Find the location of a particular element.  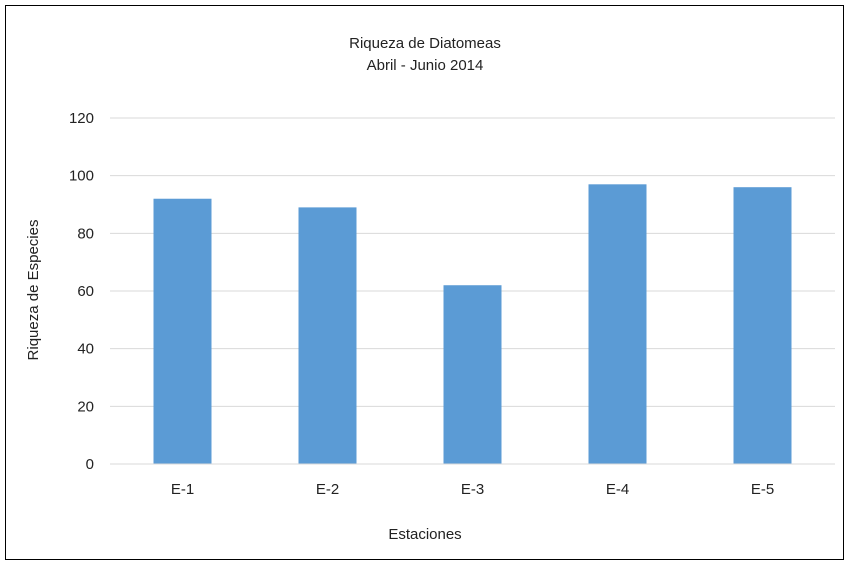

x-tick-label: E-2 is located at coordinates (327, 489).